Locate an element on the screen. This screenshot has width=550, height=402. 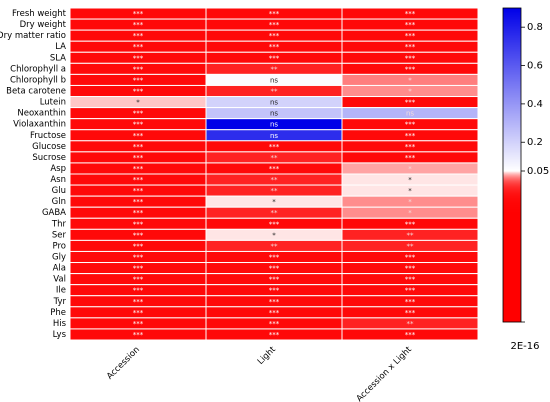
row-label: Asp is located at coordinates (58, 169).